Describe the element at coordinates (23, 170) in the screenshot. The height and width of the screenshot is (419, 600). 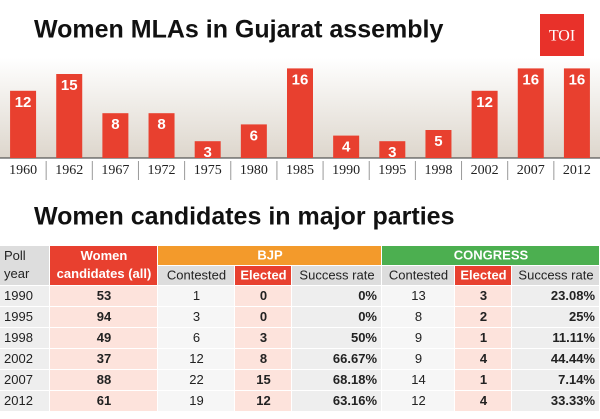
I see `x-tick-label: 1960` at that location.